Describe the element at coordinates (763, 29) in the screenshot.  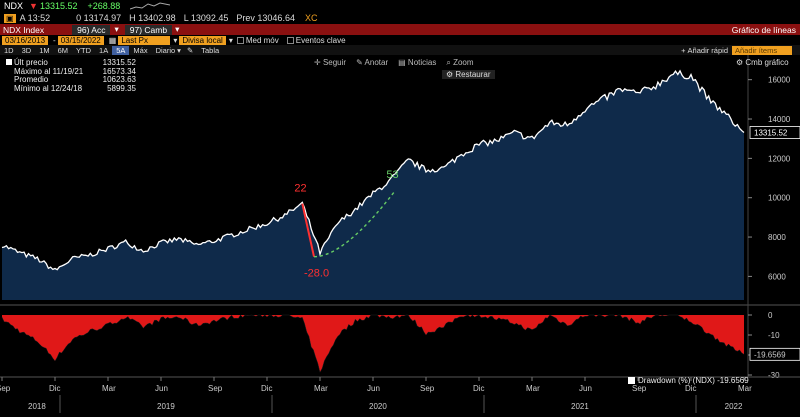
I see `chart-type-title: Gráfico de líneas` at that location.